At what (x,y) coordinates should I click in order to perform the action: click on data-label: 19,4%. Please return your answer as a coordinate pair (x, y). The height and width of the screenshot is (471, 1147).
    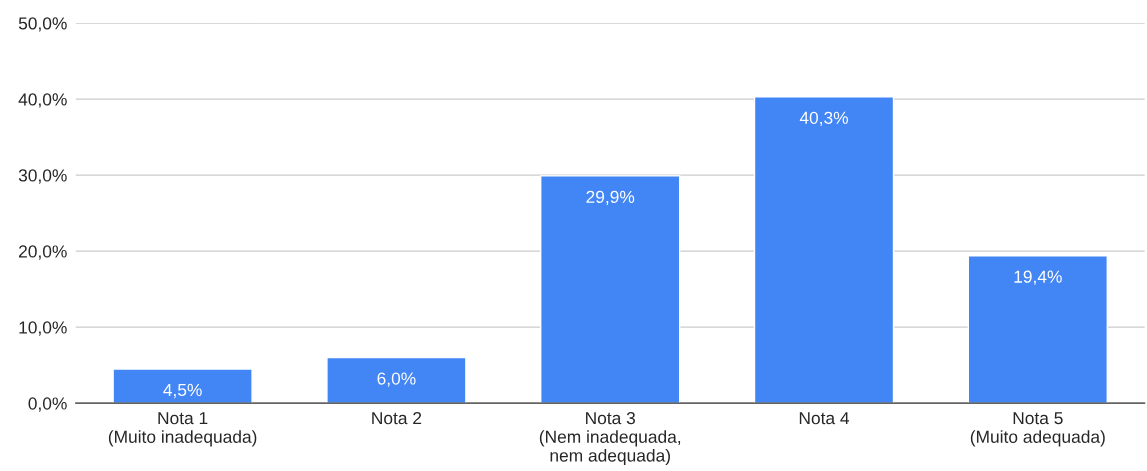
    Looking at the image, I should click on (1038, 277).